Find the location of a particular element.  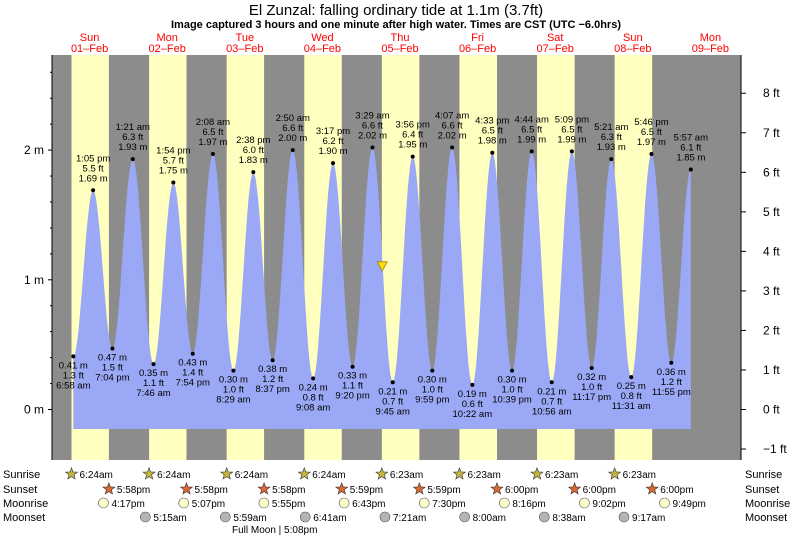

tide-label: 1.5 ft is located at coordinates (112, 368).